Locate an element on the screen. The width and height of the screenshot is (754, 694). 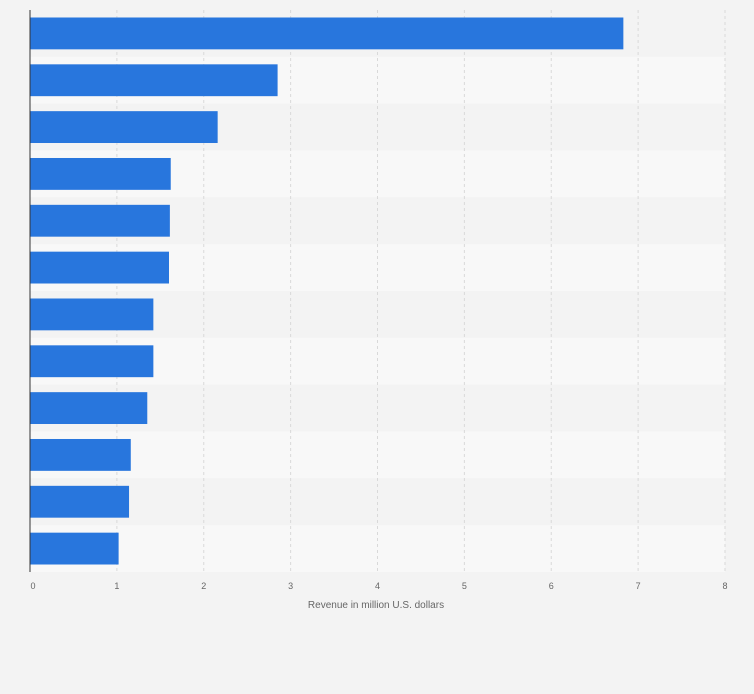
x-tick-label: 5 is located at coordinates (464, 586).